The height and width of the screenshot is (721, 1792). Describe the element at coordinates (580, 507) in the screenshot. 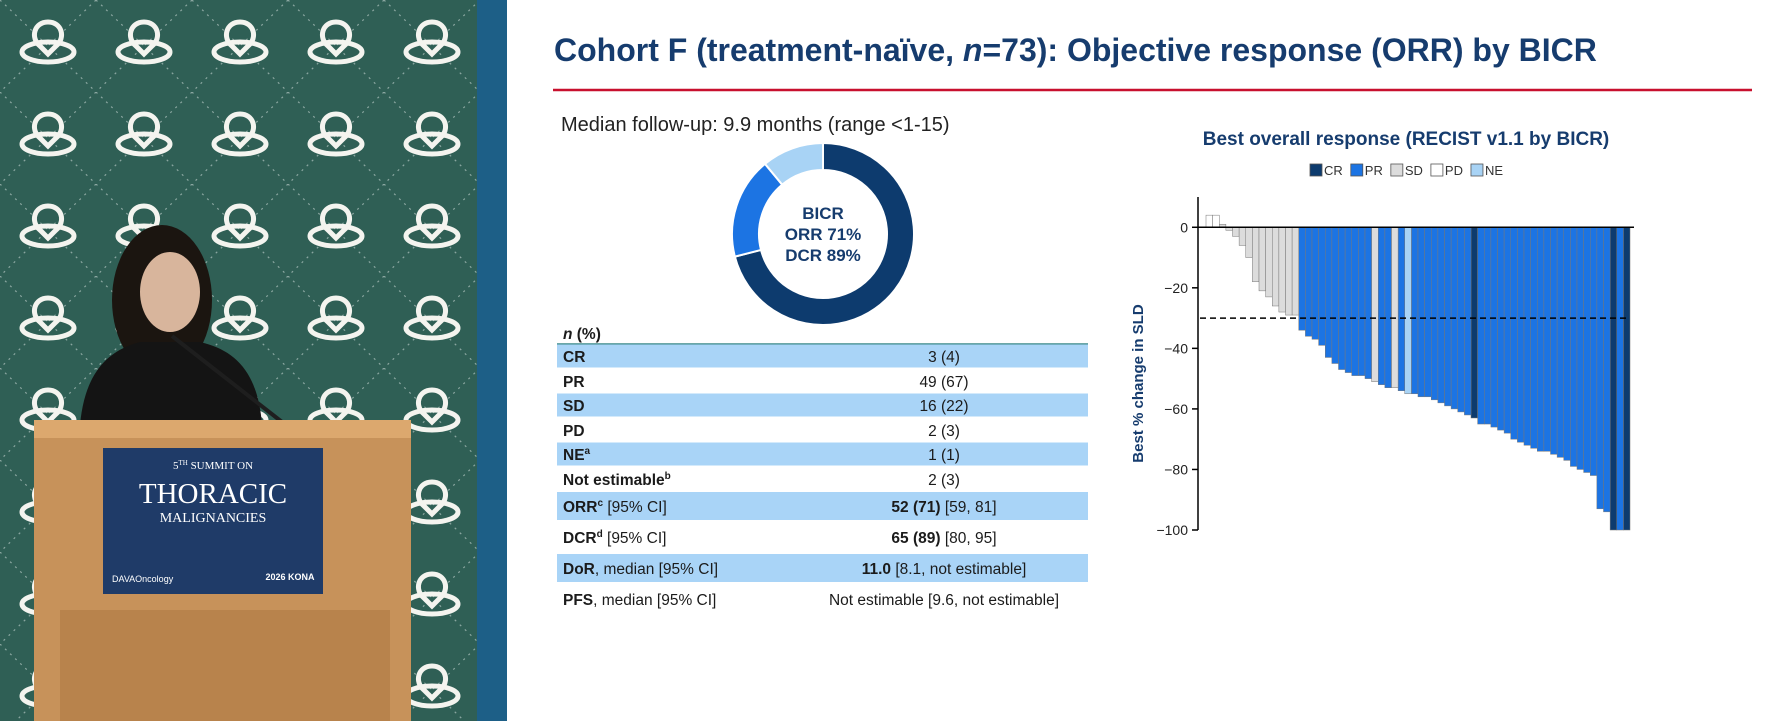

I see `row-label-text: ORR` at that location.